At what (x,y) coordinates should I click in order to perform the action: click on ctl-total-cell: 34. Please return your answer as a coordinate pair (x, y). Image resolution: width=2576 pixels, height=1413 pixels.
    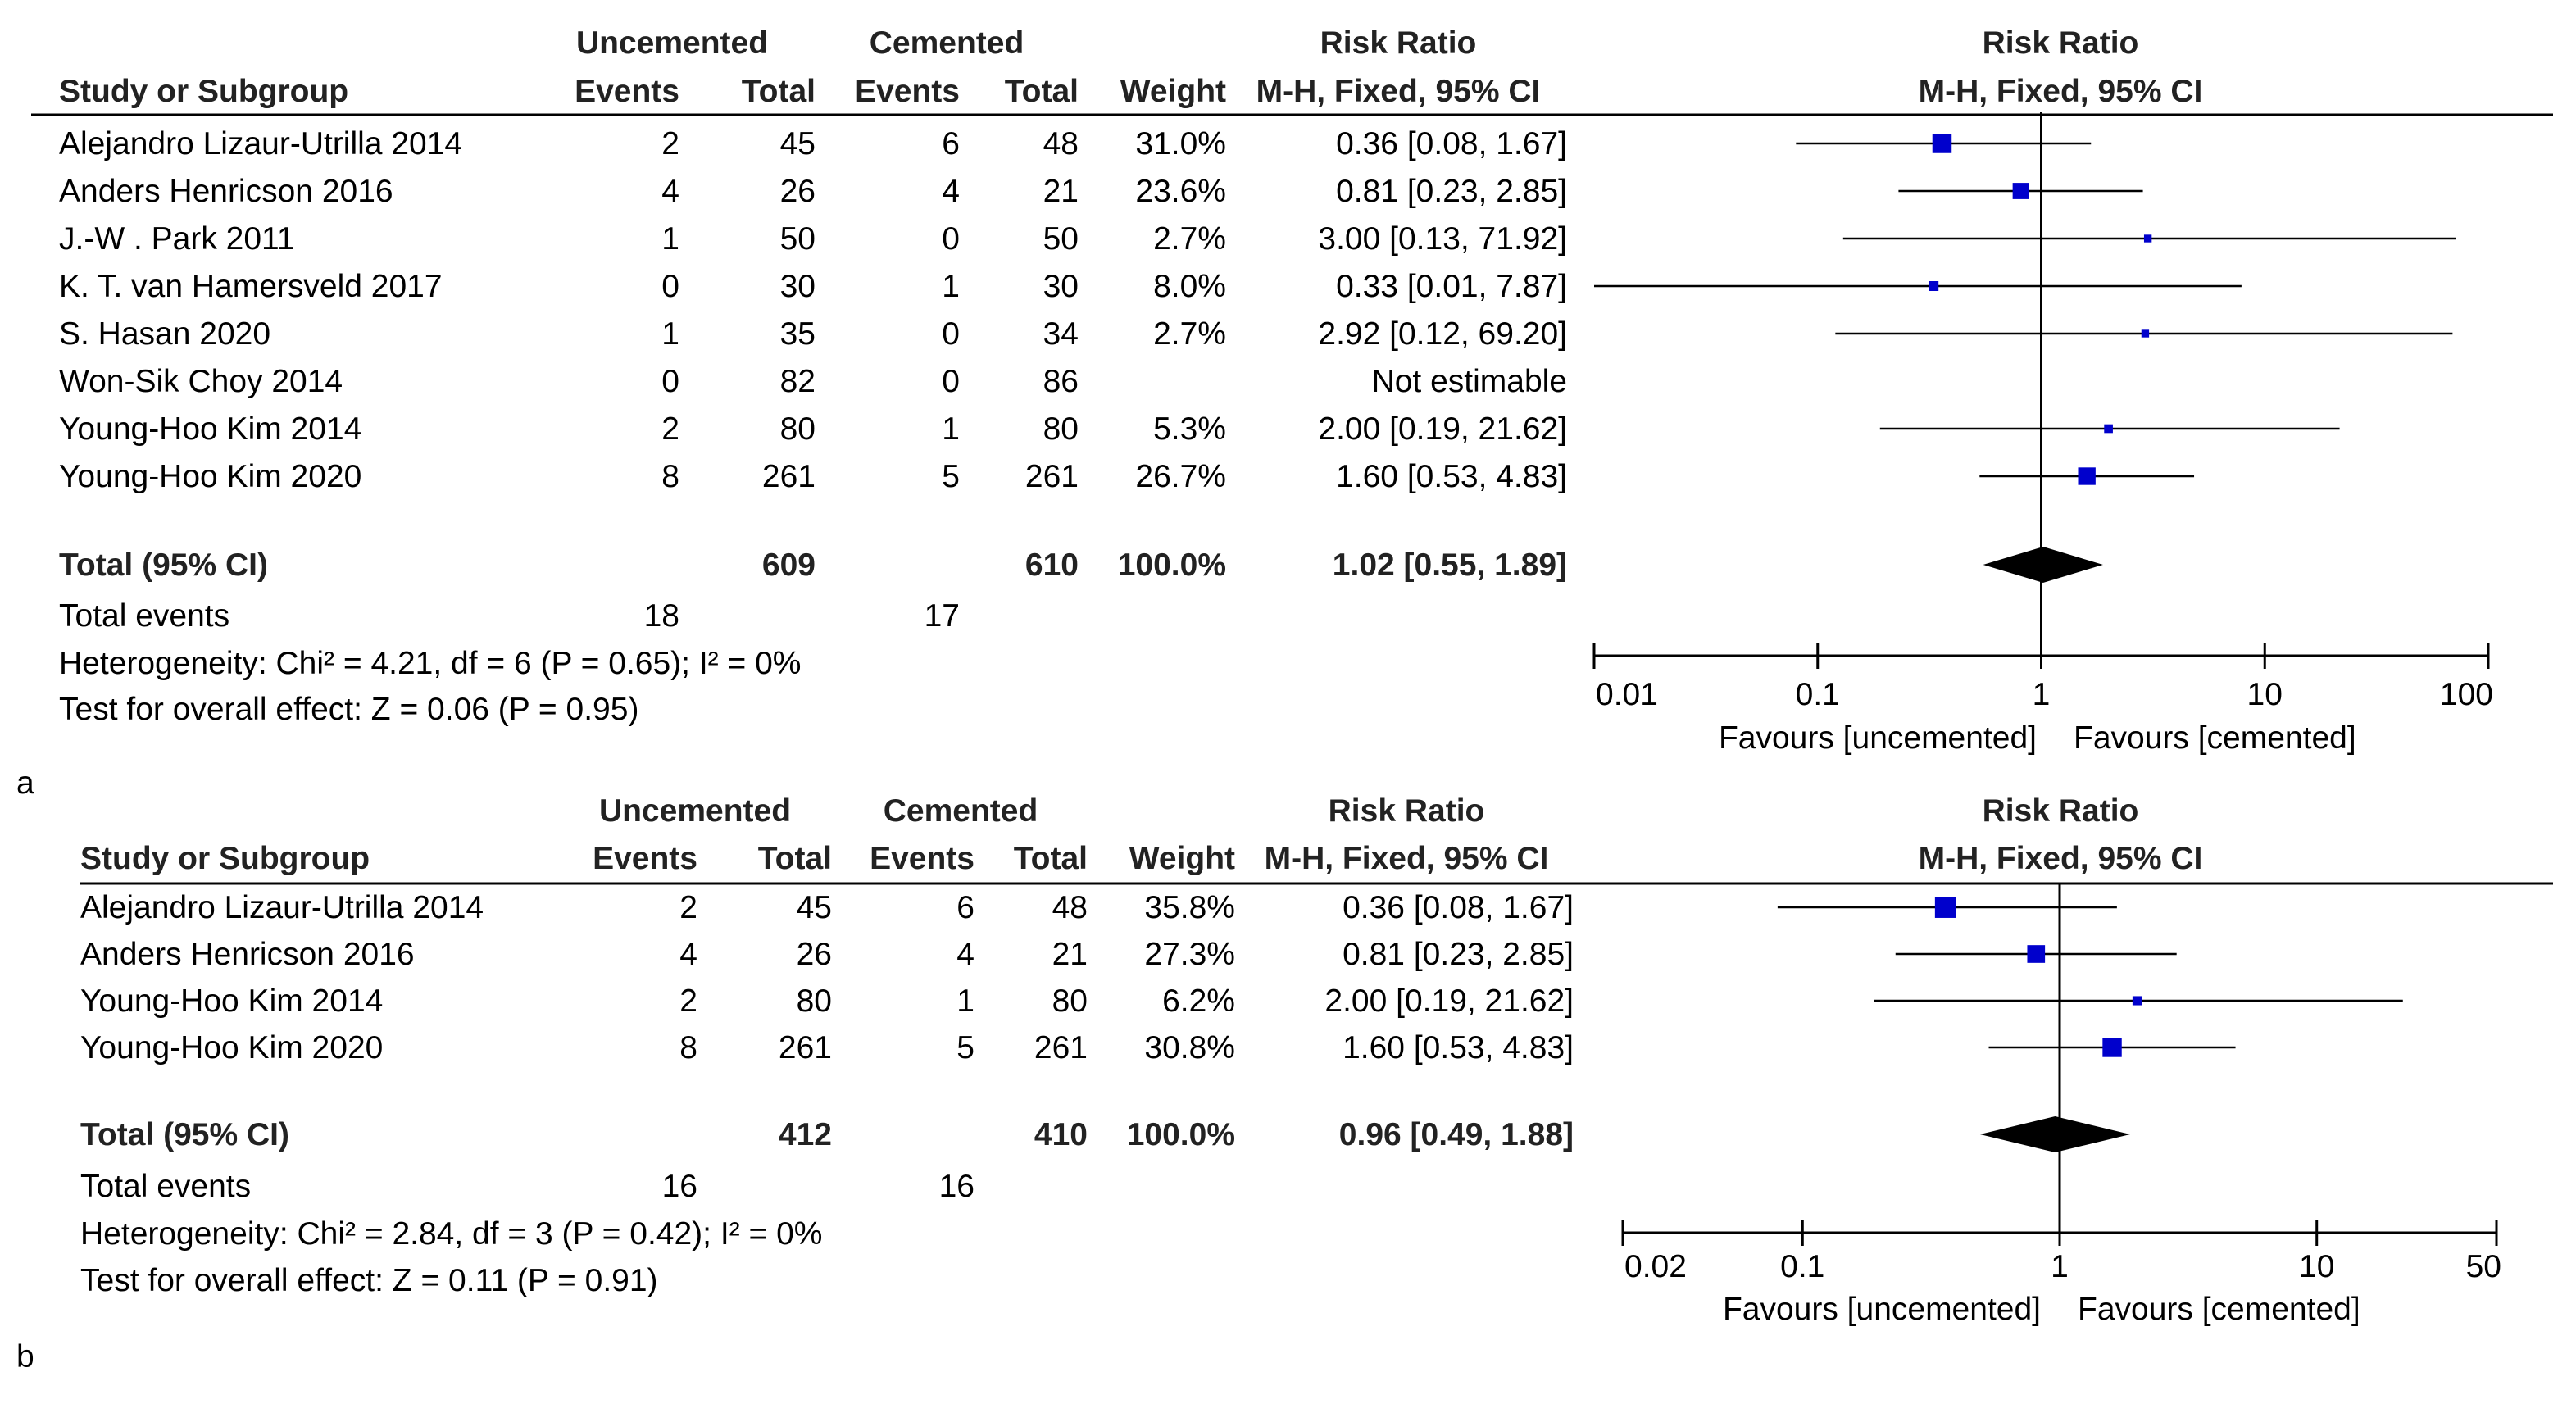
    Looking at the image, I should click on (1061, 334).